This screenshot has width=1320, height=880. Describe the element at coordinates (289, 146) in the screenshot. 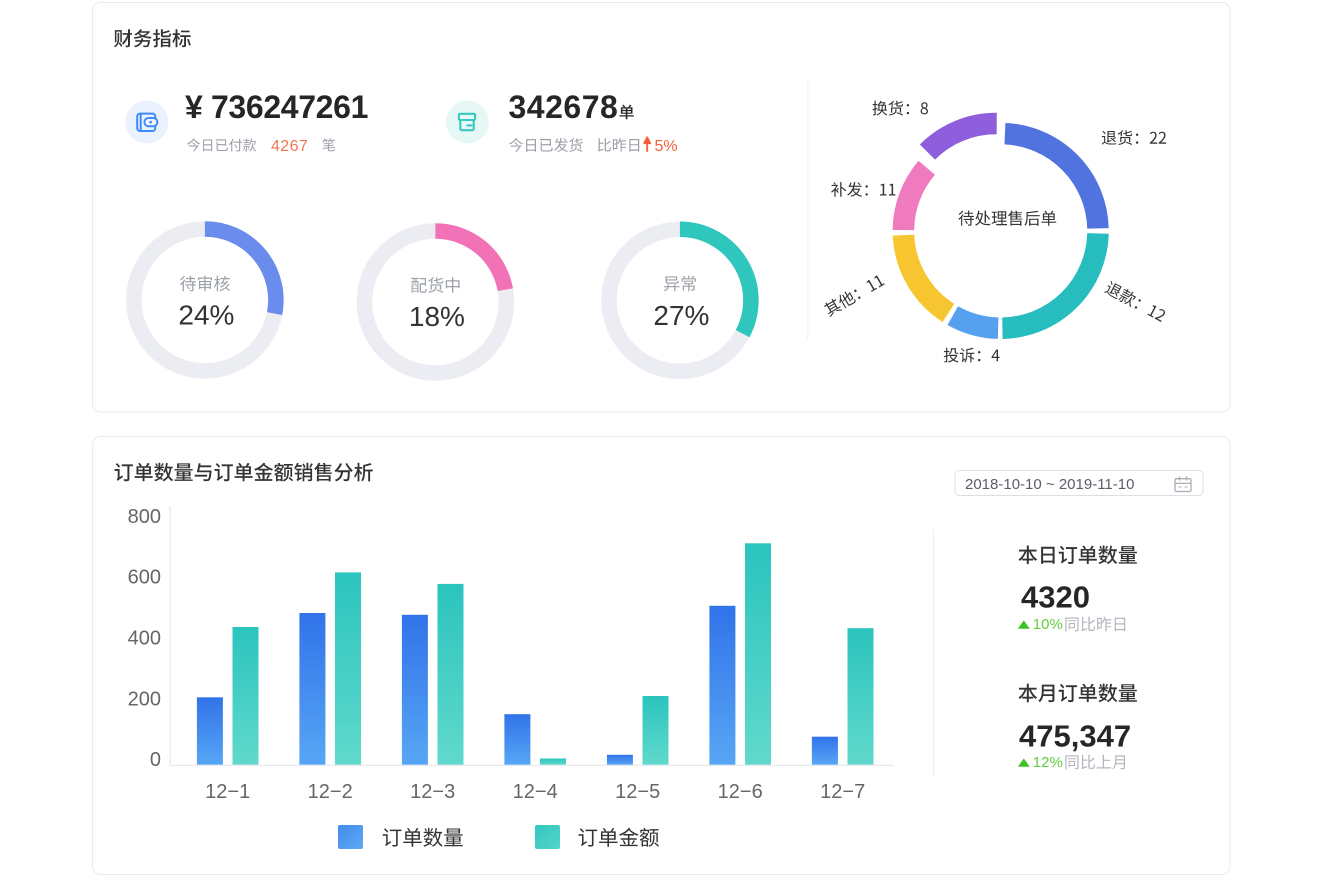

I see `svg-text: 4267` at that location.